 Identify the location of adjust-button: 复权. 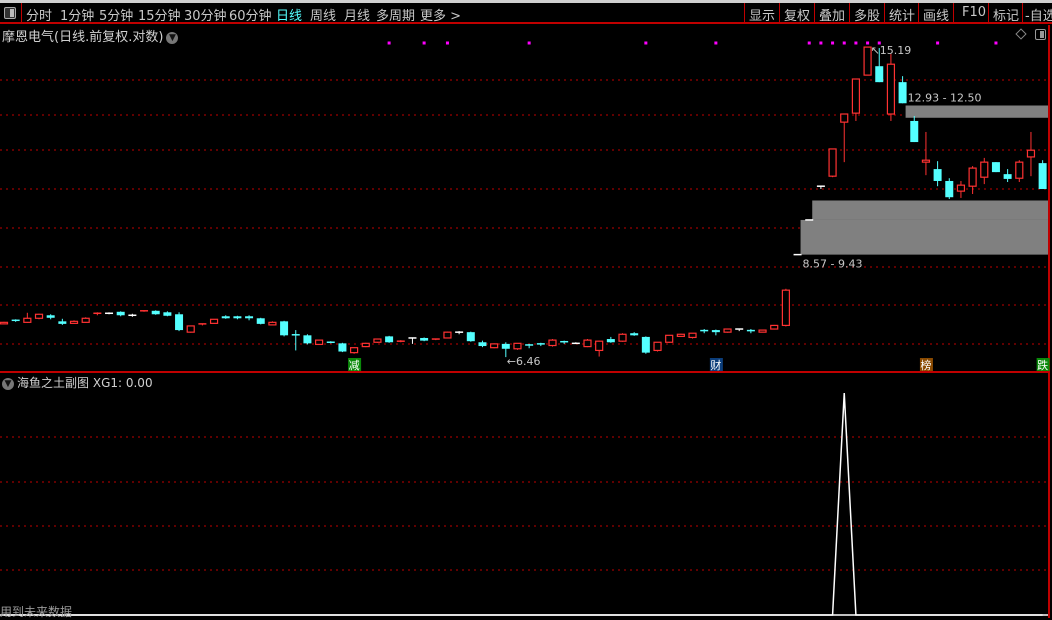
(796, 13).